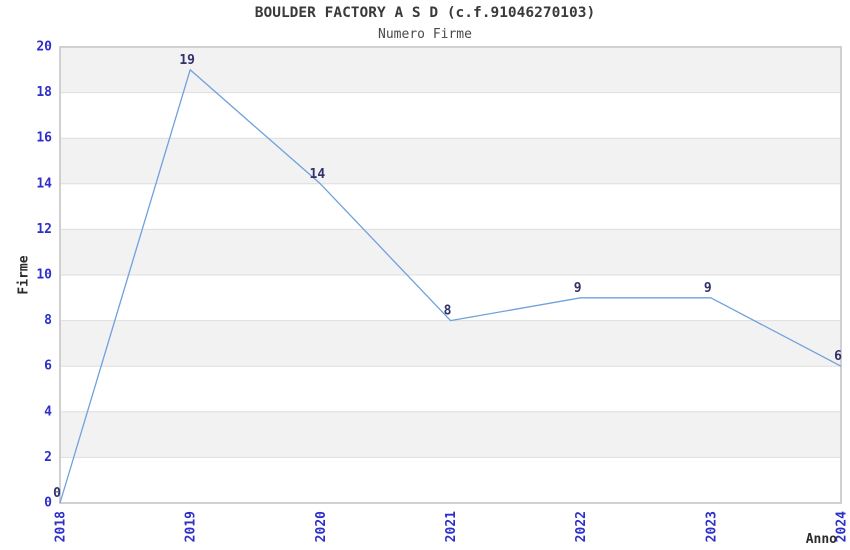 The height and width of the screenshot is (550, 850). Describe the element at coordinates (48, 366) in the screenshot. I see `y-tick-label: 6` at that location.